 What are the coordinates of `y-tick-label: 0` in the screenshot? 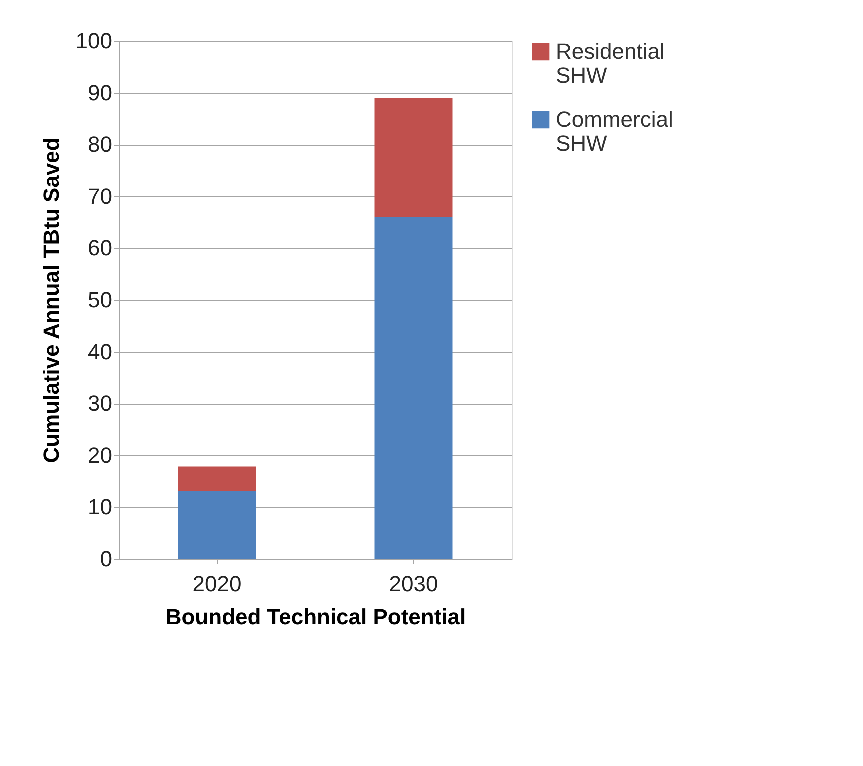 It's located at (106, 559).